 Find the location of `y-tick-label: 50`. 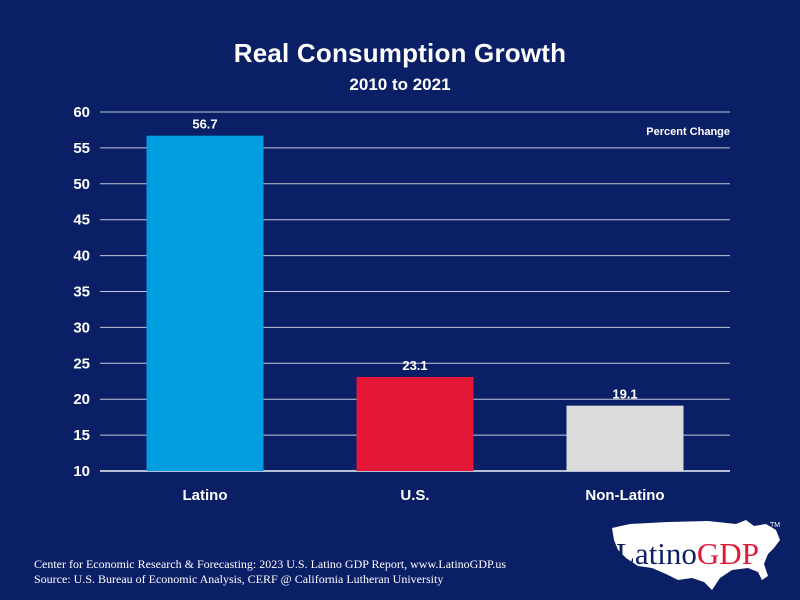

y-tick-label: 50 is located at coordinates (81, 184).